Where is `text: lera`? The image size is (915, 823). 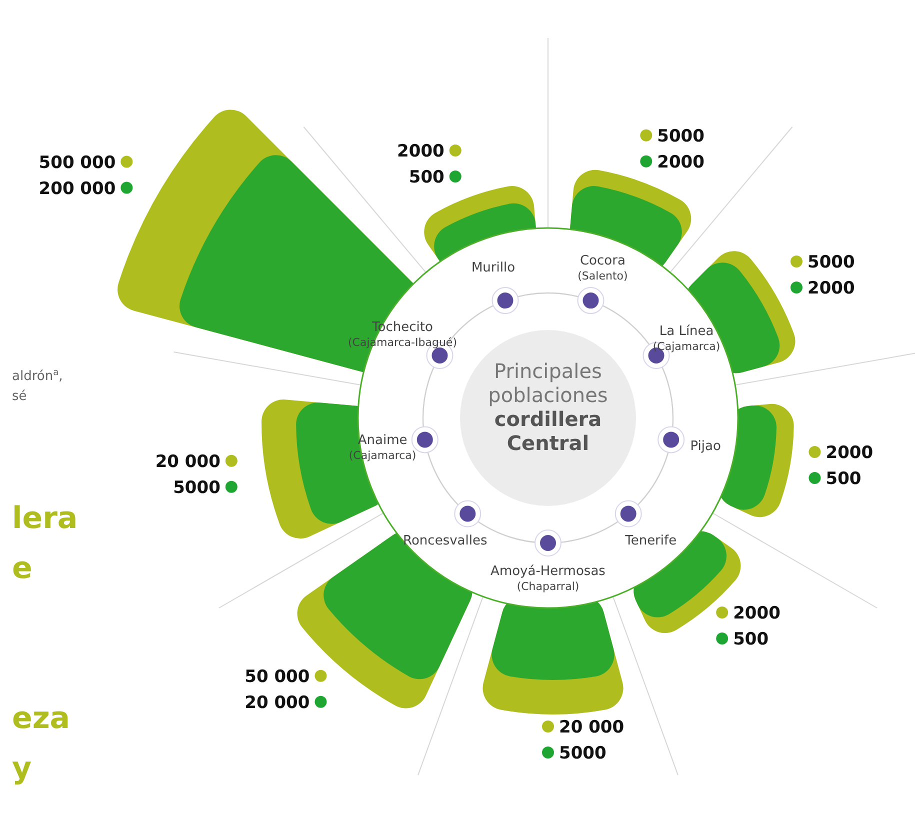
text: lera is located at coordinates (45, 518).